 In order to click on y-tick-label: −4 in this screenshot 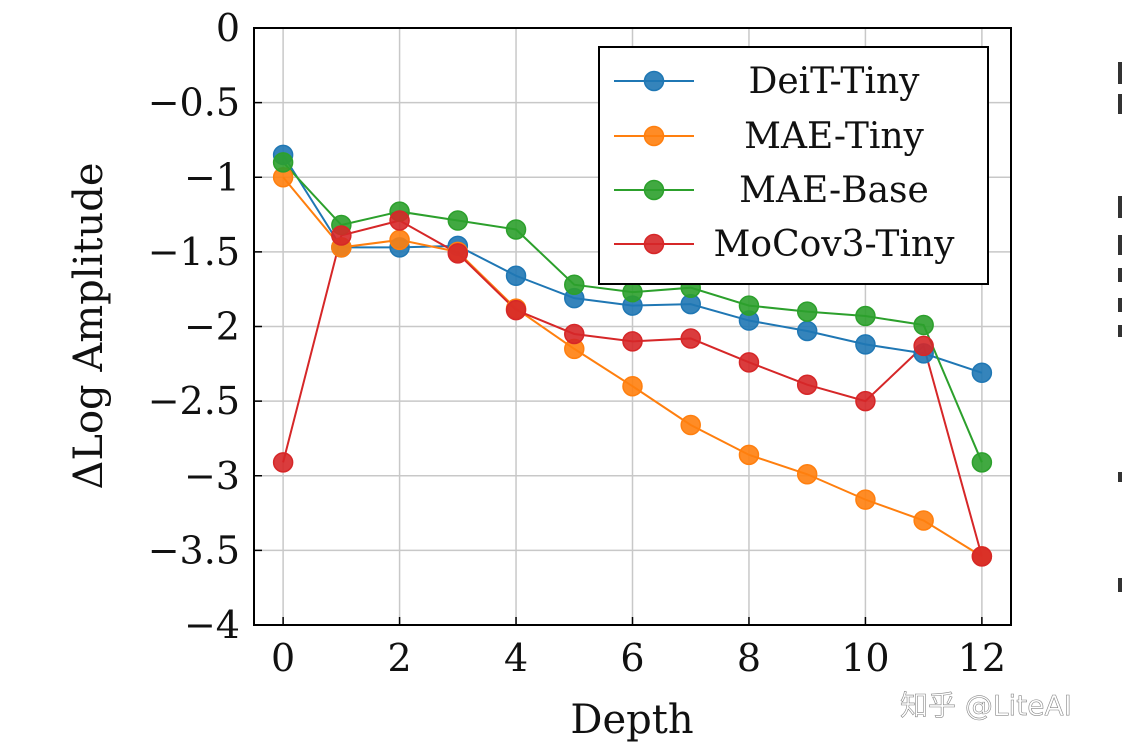, I will do `click(212, 625)`.